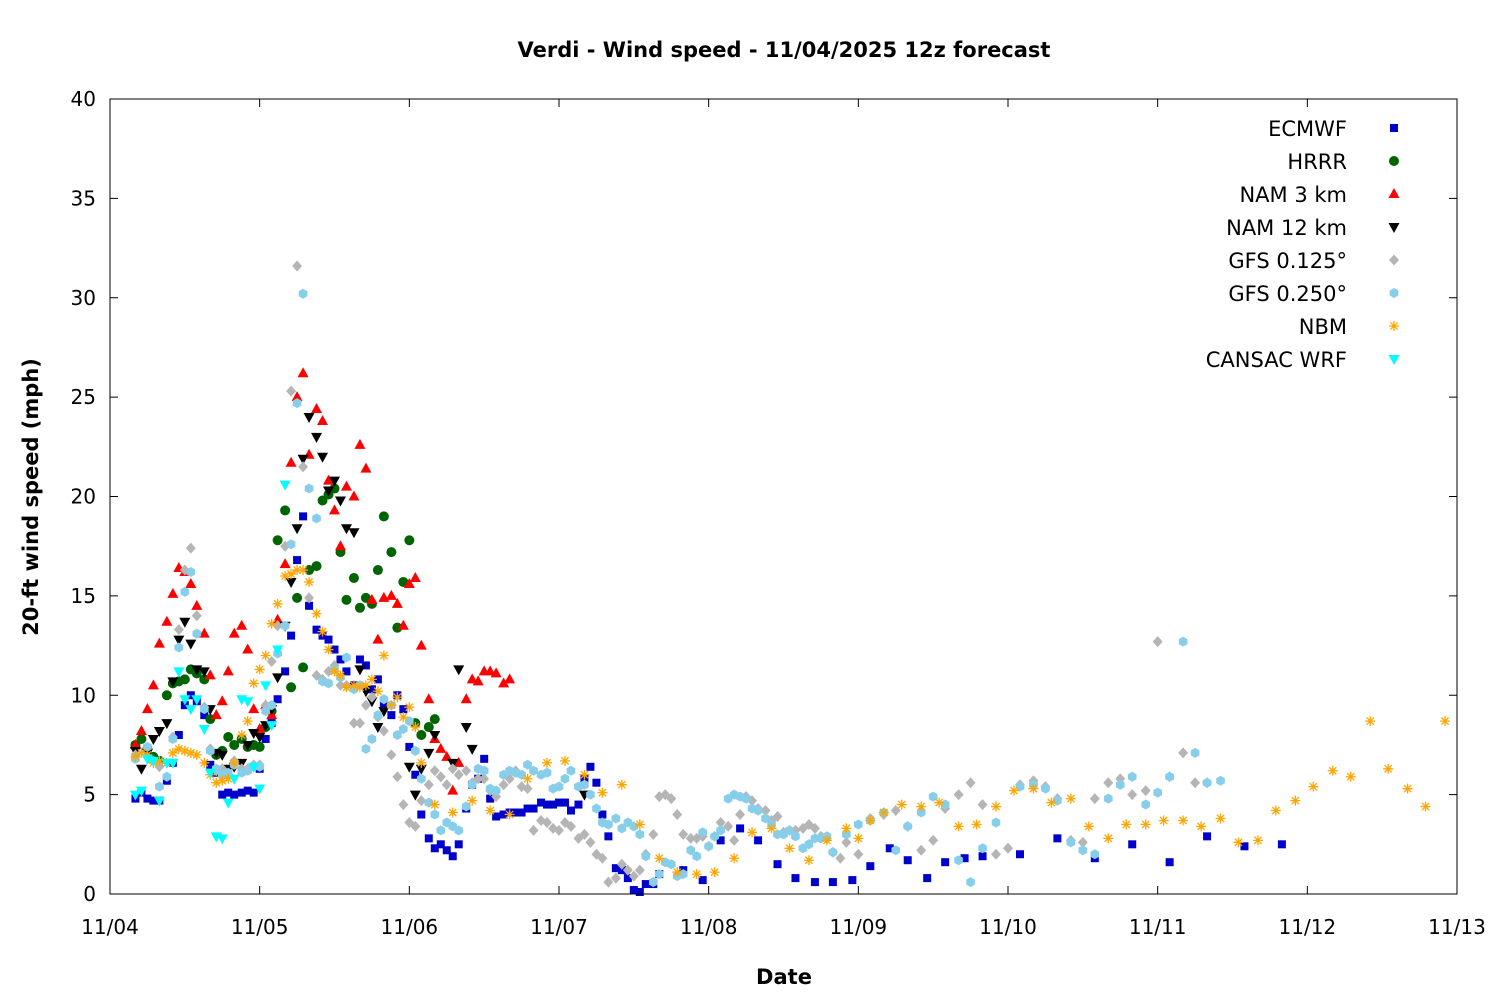  Describe the element at coordinates (110, 927) in the screenshot. I see `x-tick-label: 11/04` at that location.